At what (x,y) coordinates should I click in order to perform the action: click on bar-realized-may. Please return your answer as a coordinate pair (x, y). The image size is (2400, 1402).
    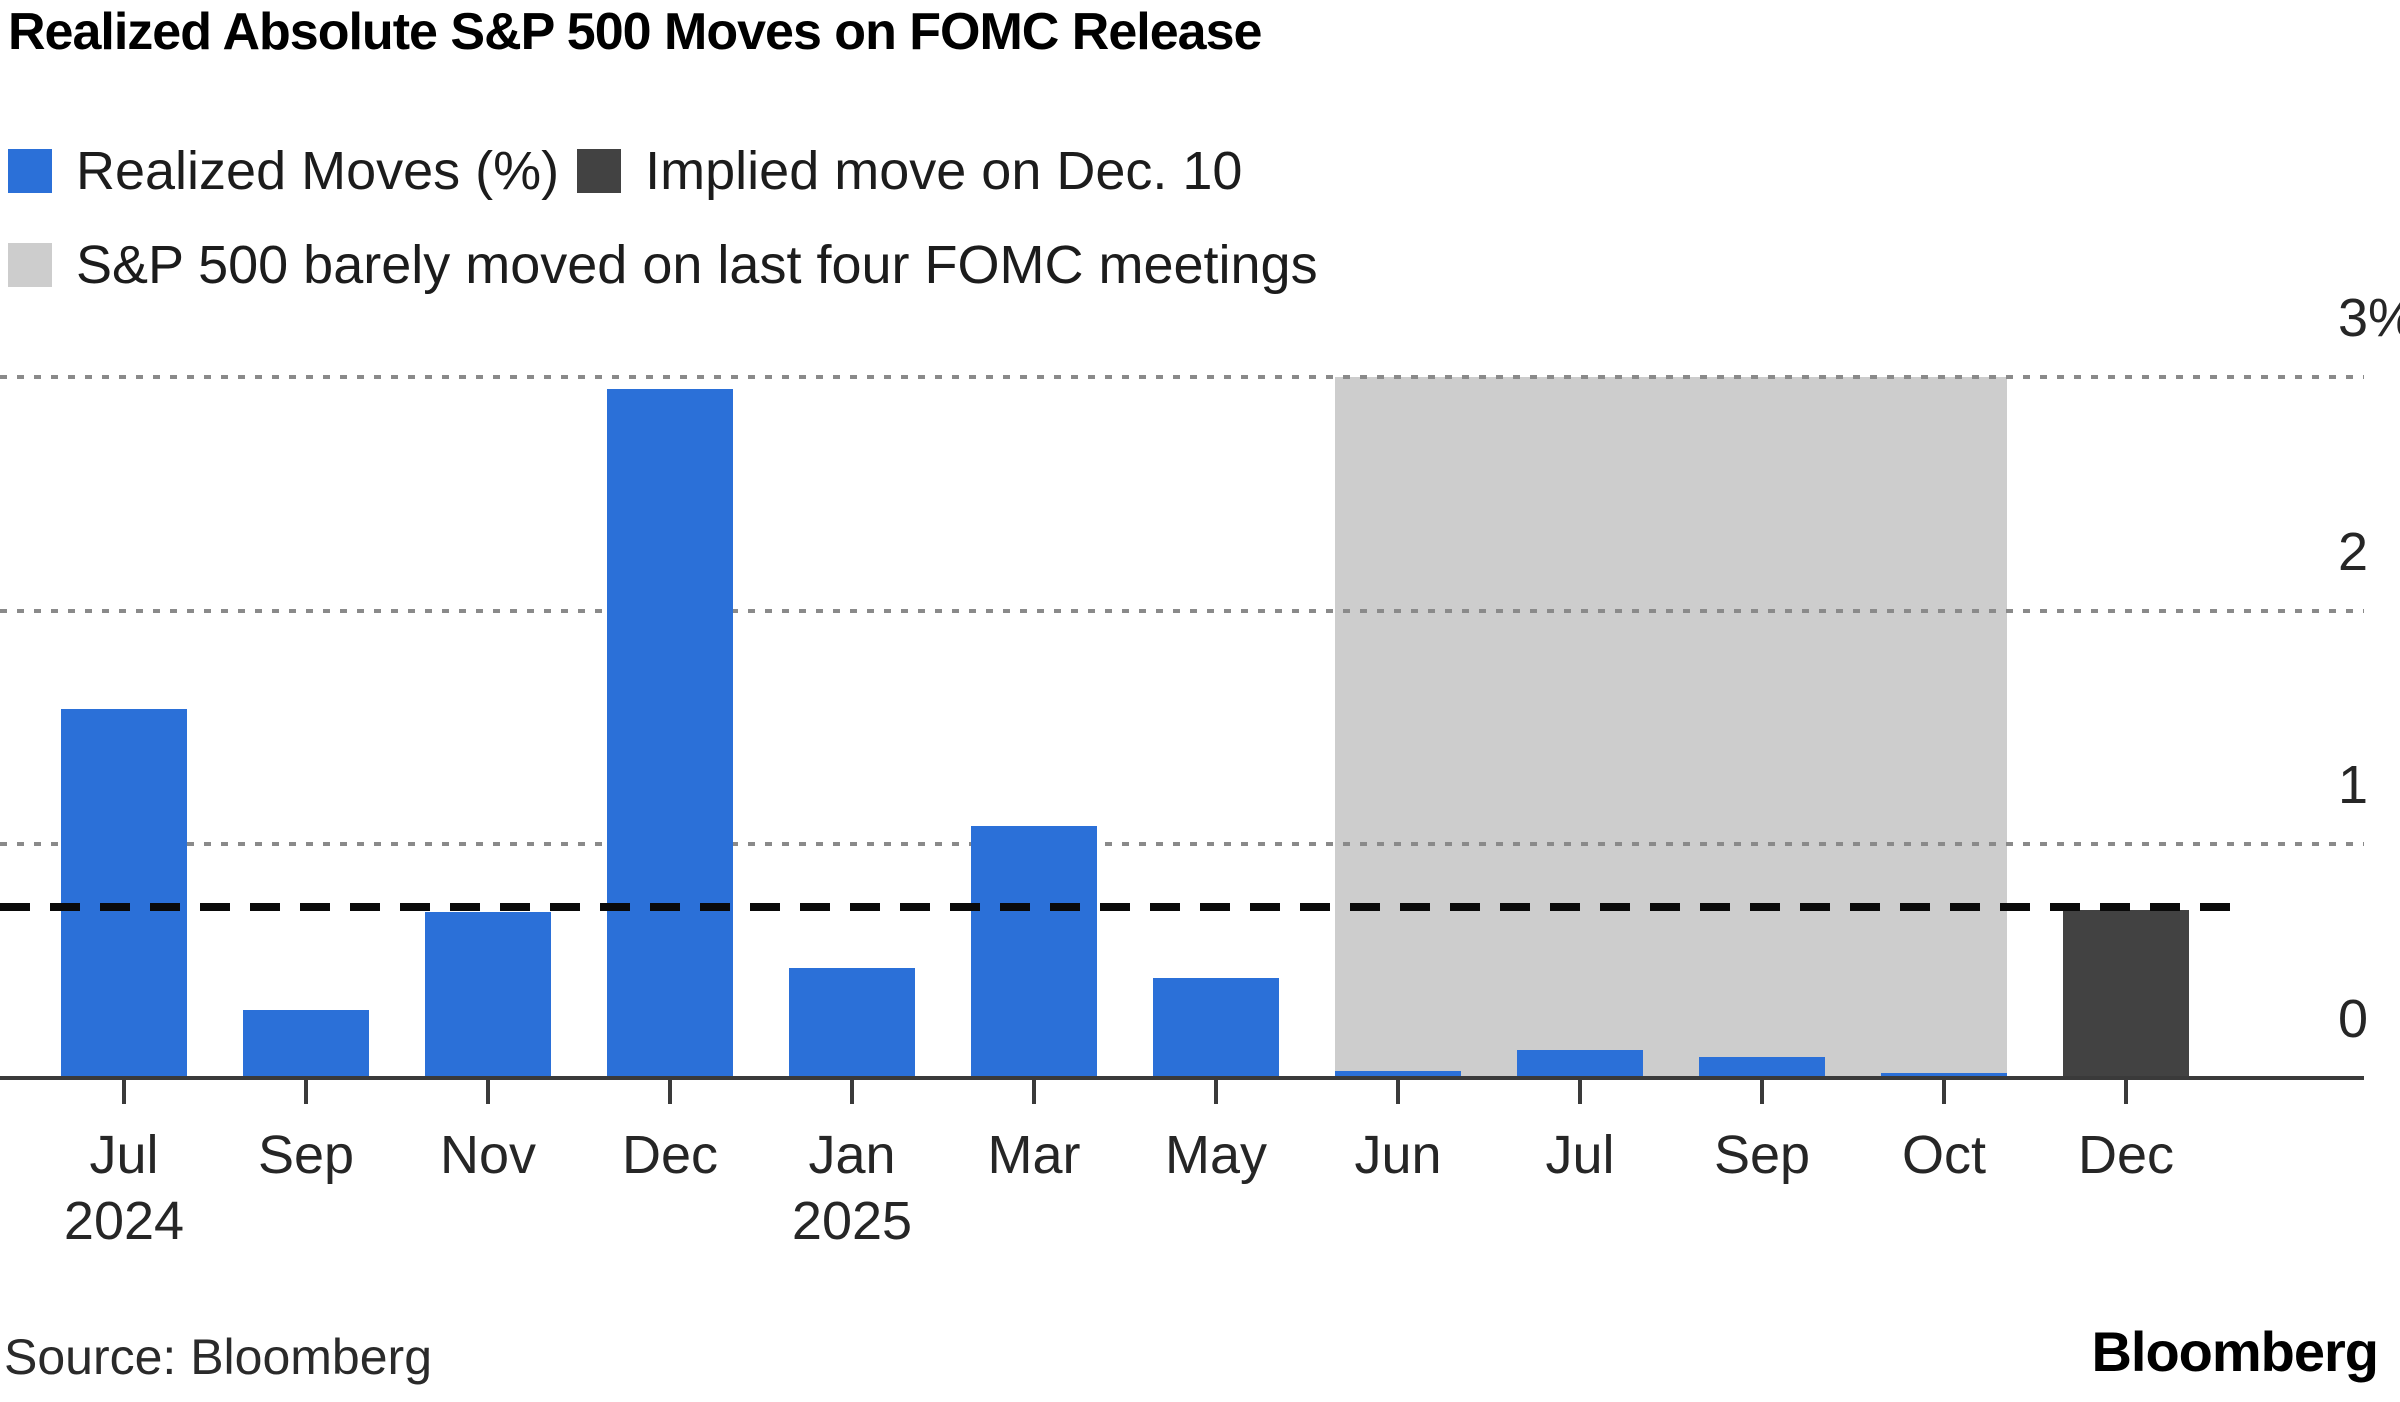
    Looking at the image, I should click on (1216, 1027).